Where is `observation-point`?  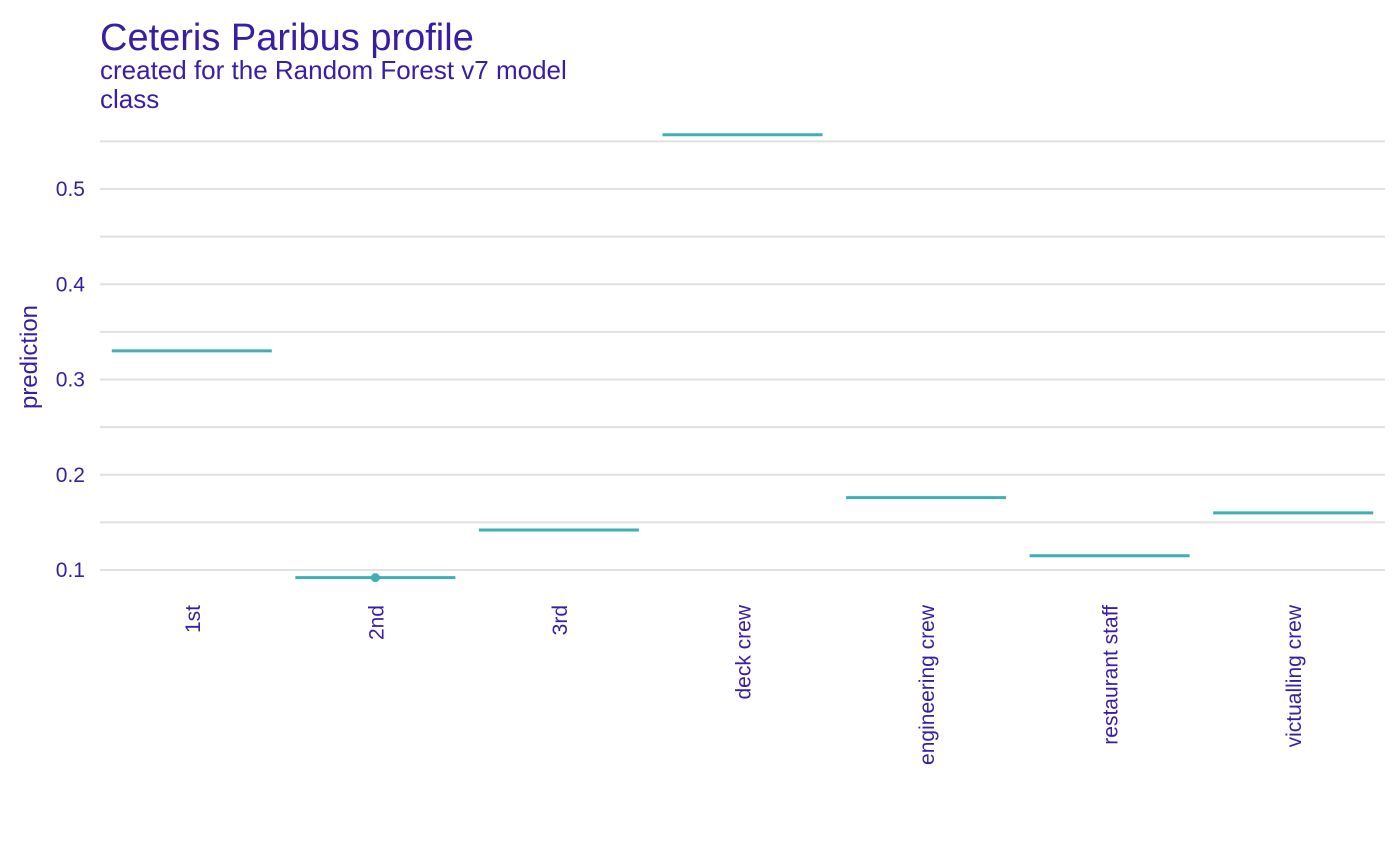
observation-point is located at coordinates (375, 578).